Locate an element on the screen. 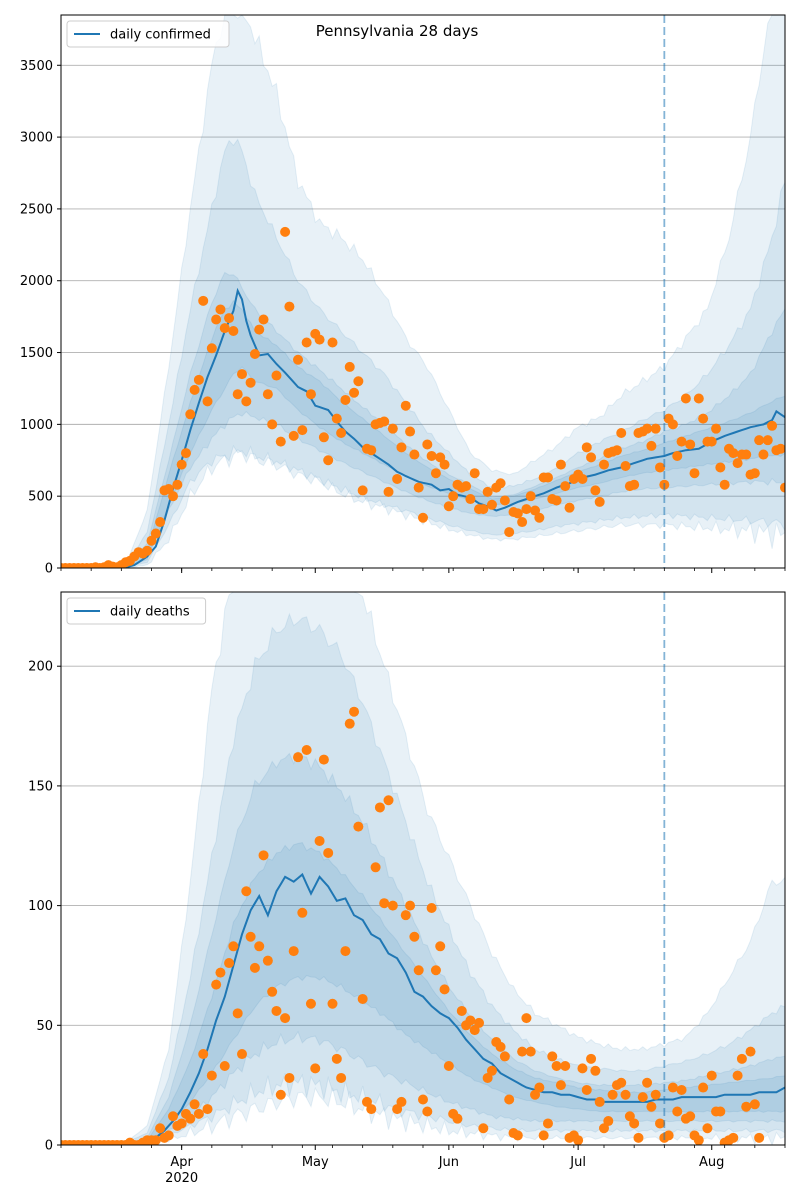 Image resolution: width=800 pixels, height=1200 pixels. x-tick-label: Apr is located at coordinates (181, 1162).